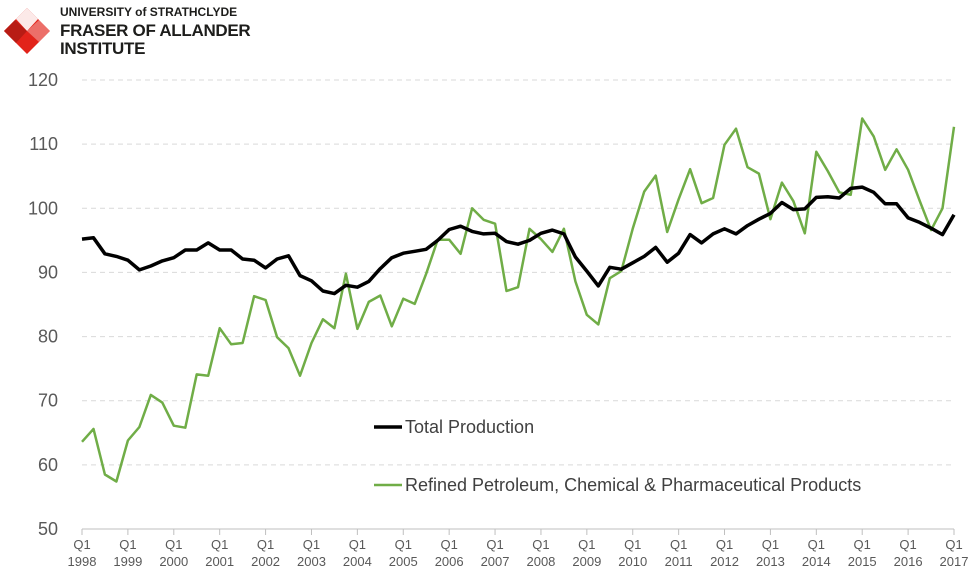 This screenshot has height=578, width=975. Describe the element at coordinates (862, 561) in the screenshot. I see `x-tick-label-year: 2015` at that location.